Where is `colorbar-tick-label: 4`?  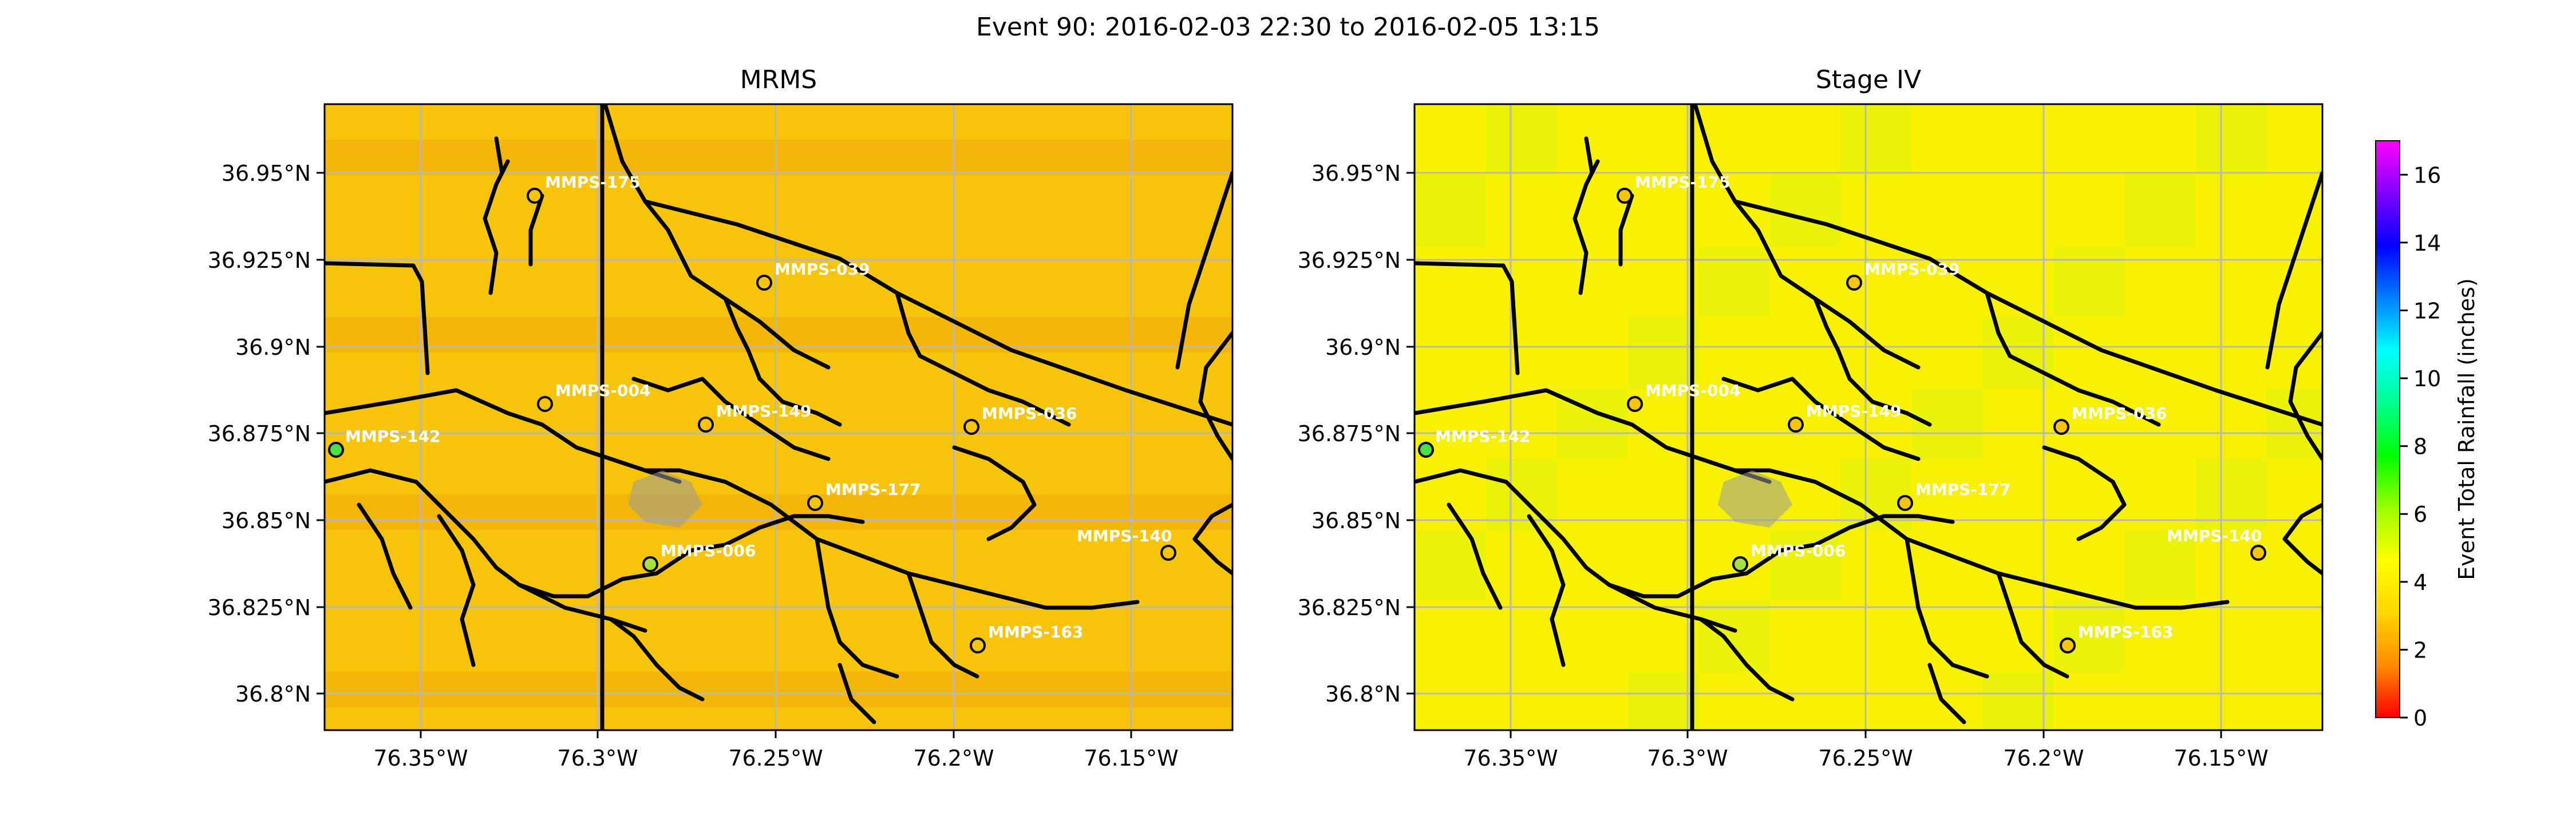
colorbar-tick-label: 4 is located at coordinates (2420, 582).